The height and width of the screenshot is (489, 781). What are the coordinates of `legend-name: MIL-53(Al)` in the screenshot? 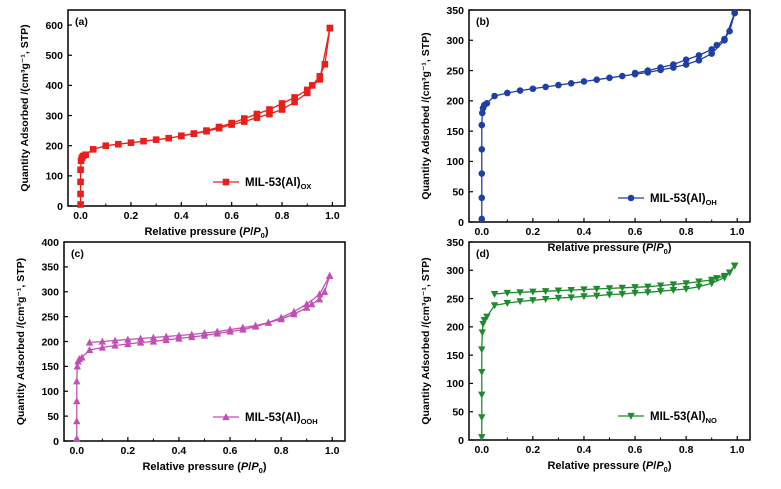 It's located at (273, 418).